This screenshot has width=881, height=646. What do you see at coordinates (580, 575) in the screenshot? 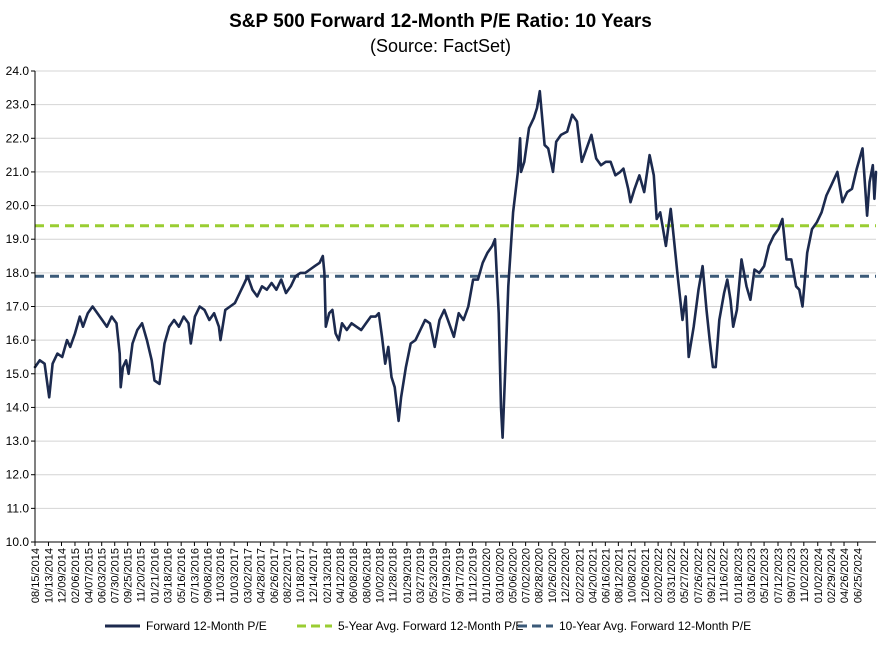
I see `x-tick-label: 02/22/2021` at bounding box center [580, 575].